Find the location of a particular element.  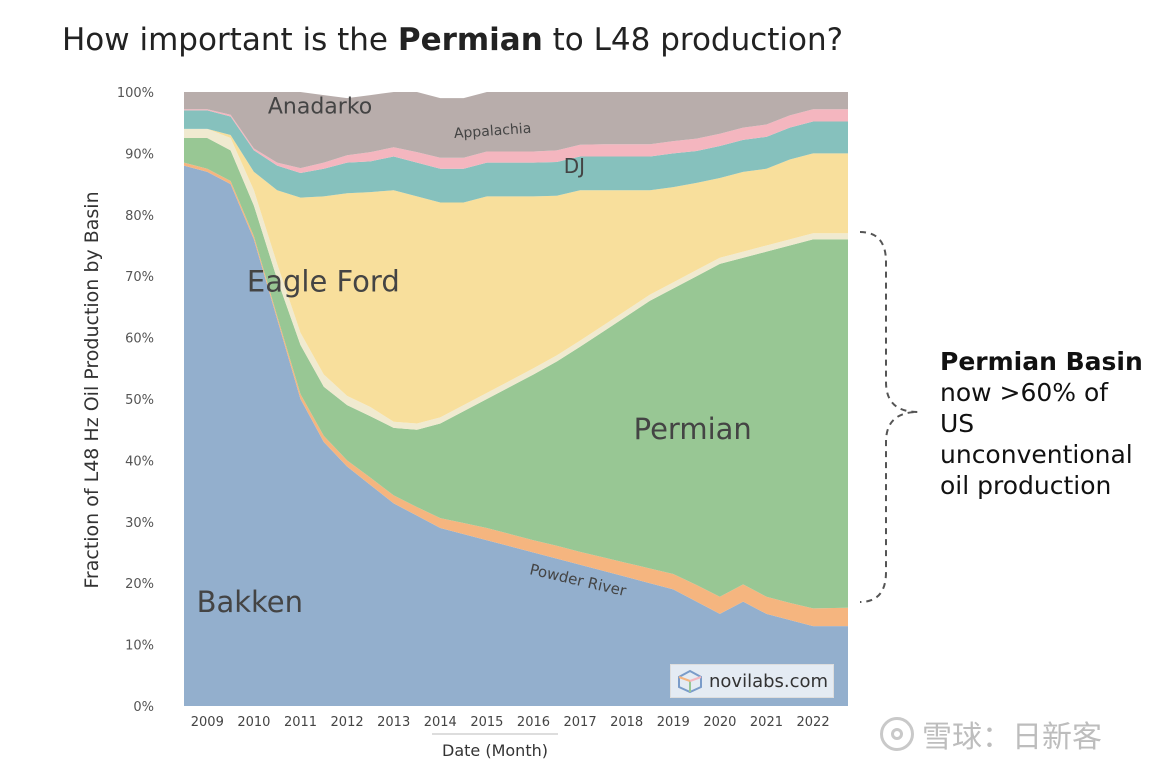

area-appalachia is located at coordinates (516, 141).